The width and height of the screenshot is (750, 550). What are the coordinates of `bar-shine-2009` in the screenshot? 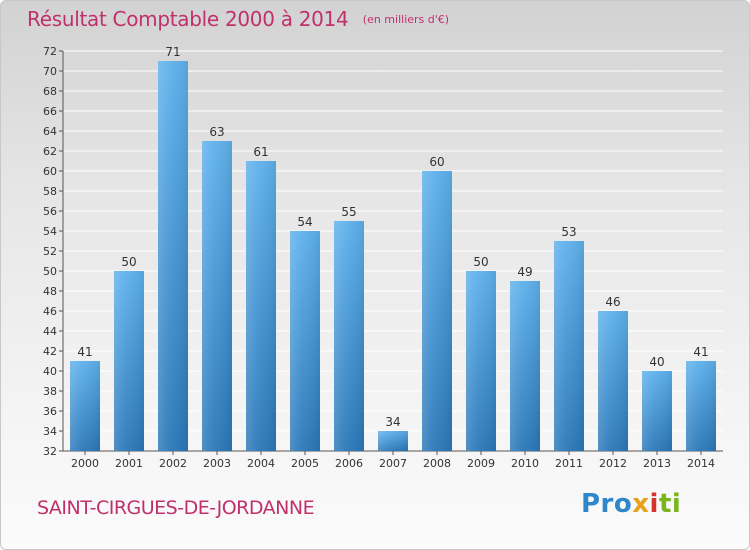 It's located at (481, 361).